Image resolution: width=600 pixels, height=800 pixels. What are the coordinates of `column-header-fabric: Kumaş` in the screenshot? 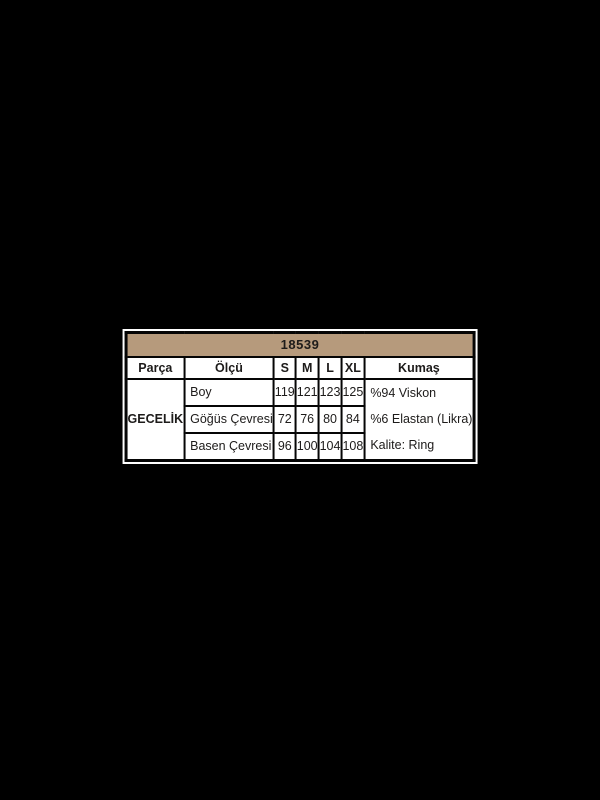 It's located at (419, 367).